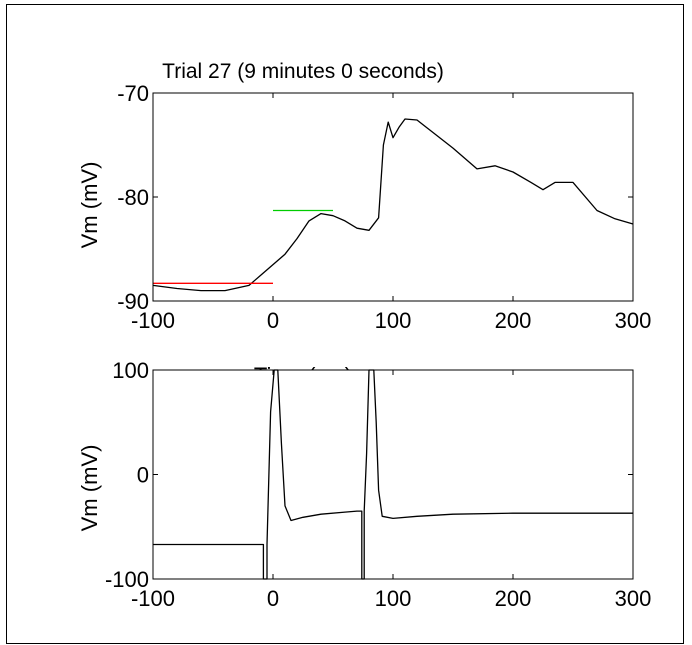 The height and width of the screenshot is (645, 692). What do you see at coordinates (133, 93) in the screenshot?
I see `top-chart-ytick-label: -70` at bounding box center [133, 93].